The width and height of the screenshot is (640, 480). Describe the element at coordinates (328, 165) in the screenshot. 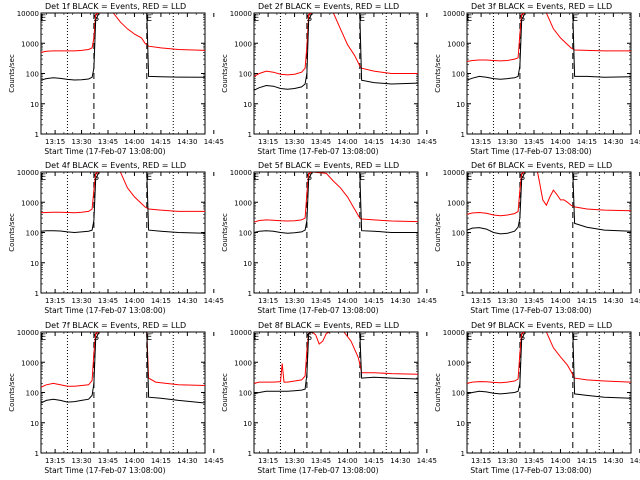

I see `panel-title: Det 5f BLACK = Events, RED = LLD` at that location.